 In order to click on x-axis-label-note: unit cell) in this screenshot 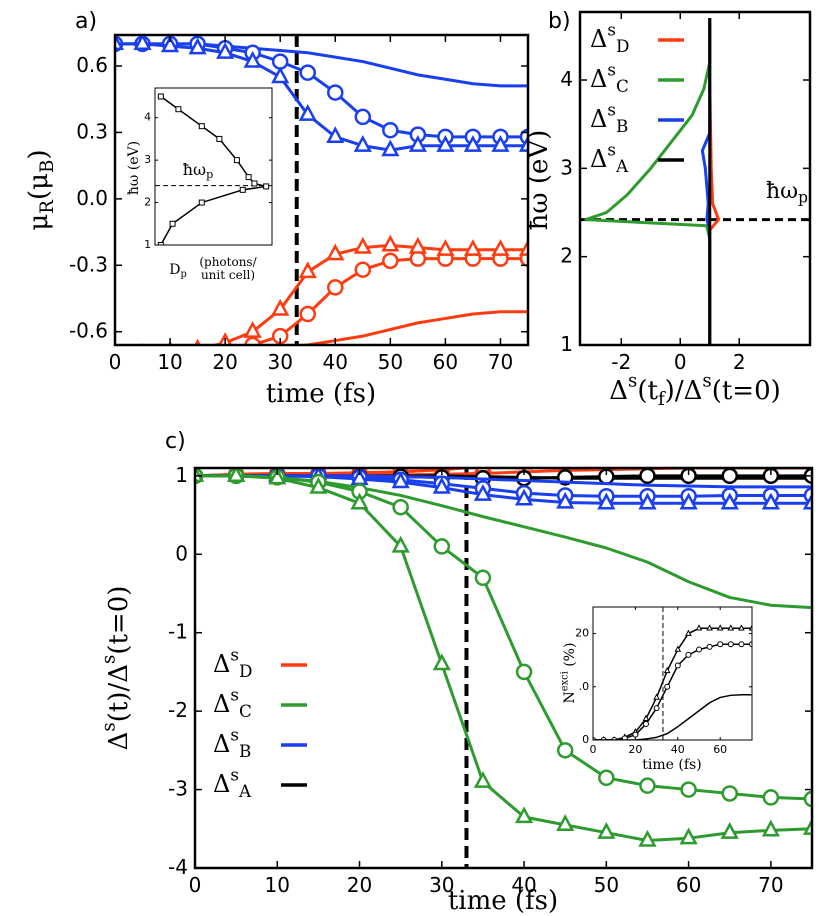, I will do `click(228, 275)`.